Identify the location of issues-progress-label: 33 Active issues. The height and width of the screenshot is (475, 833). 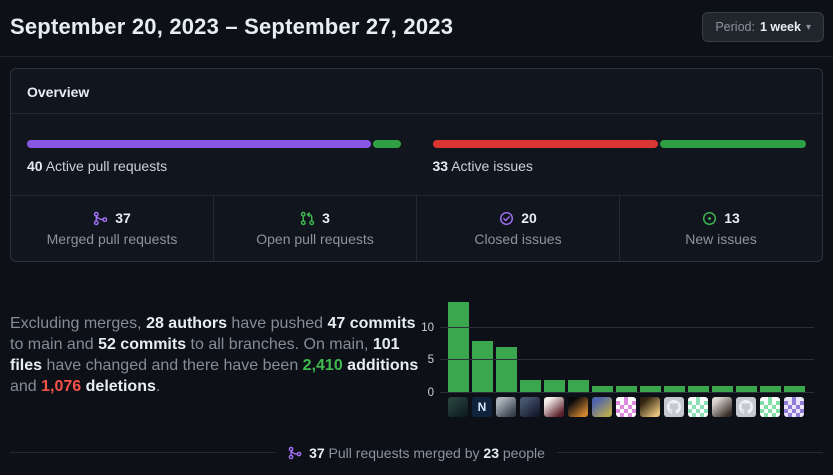
(620, 166).